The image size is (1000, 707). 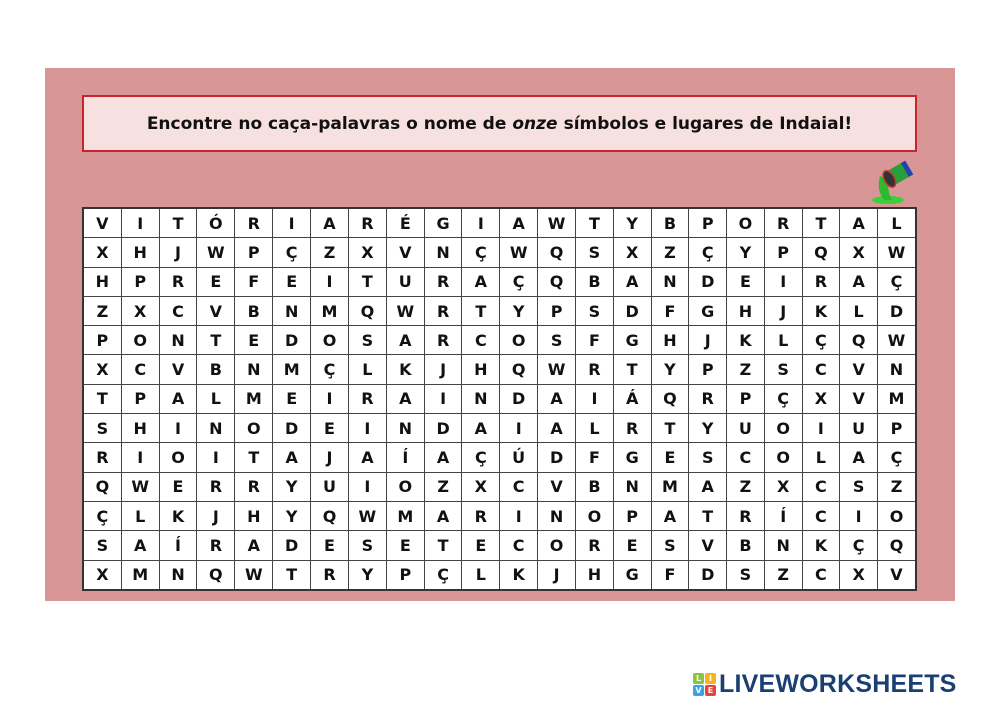 What do you see at coordinates (519, 457) in the screenshot?
I see `grid-cell: Ú` at bounding box center [519, 457].